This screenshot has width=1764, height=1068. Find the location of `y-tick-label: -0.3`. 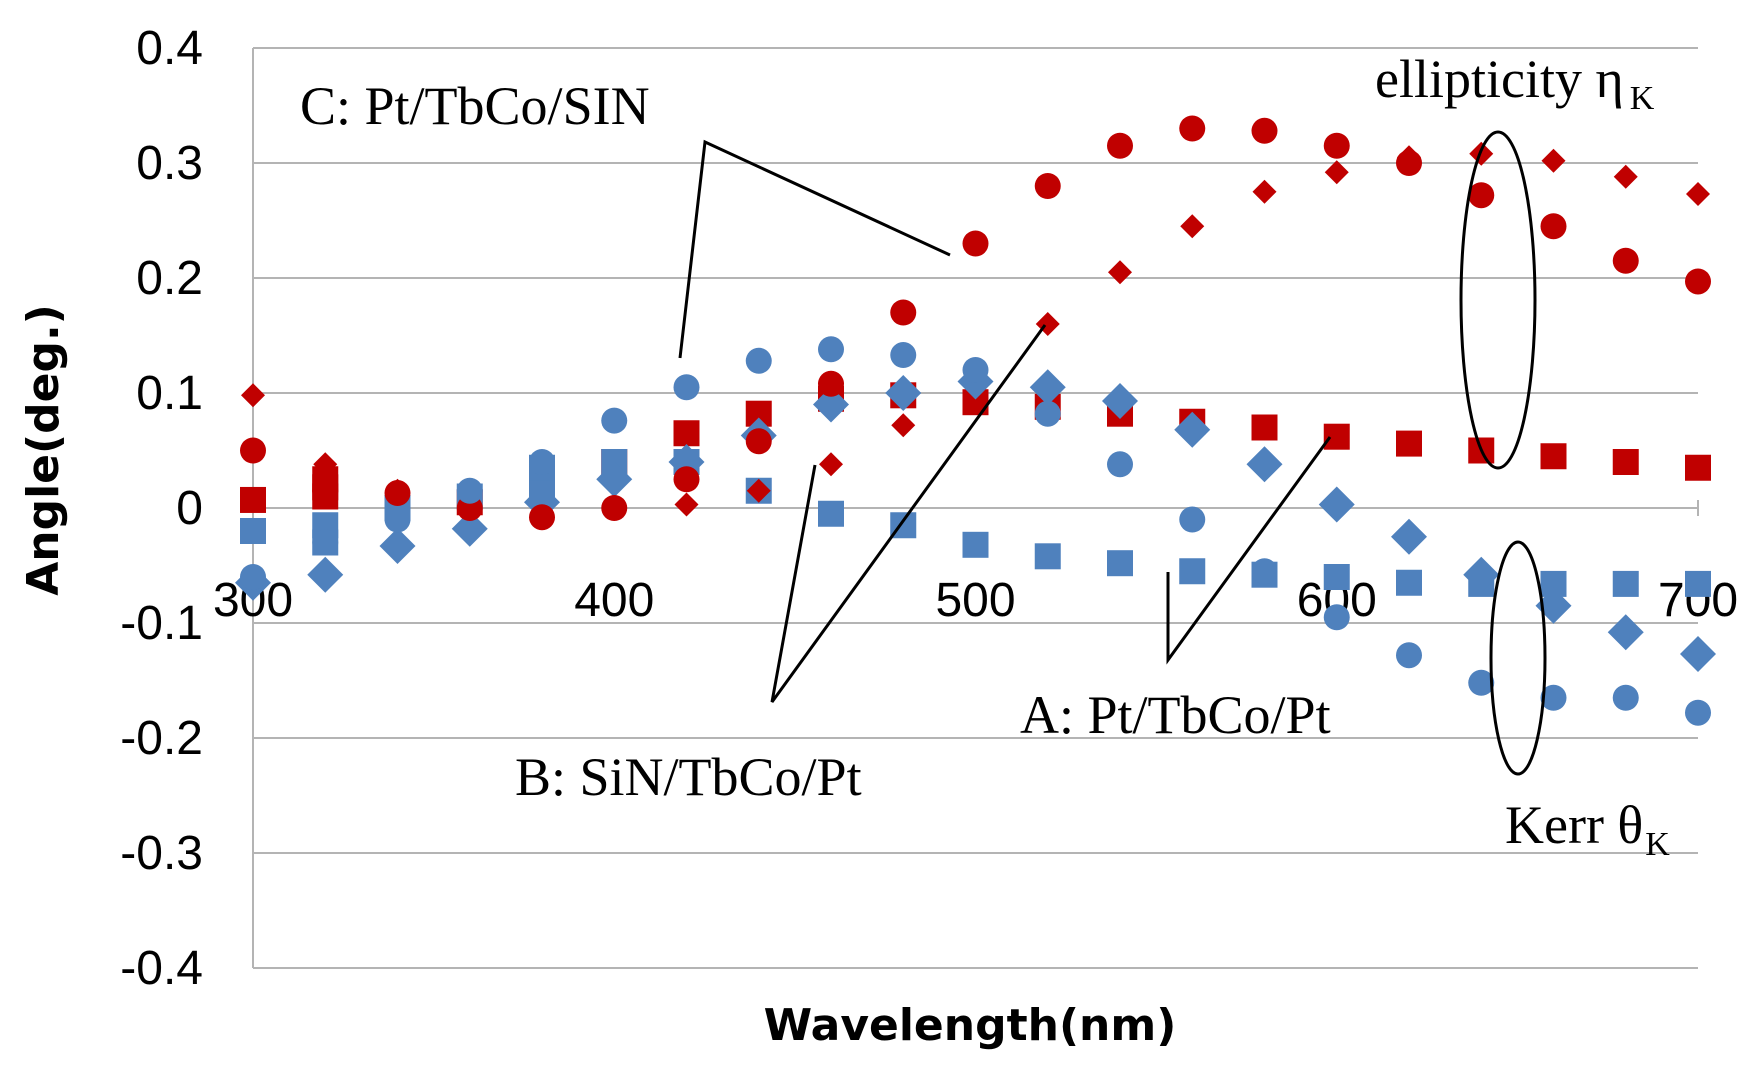

y-tick-label: -0.3 is located at coordinates (161, 853).